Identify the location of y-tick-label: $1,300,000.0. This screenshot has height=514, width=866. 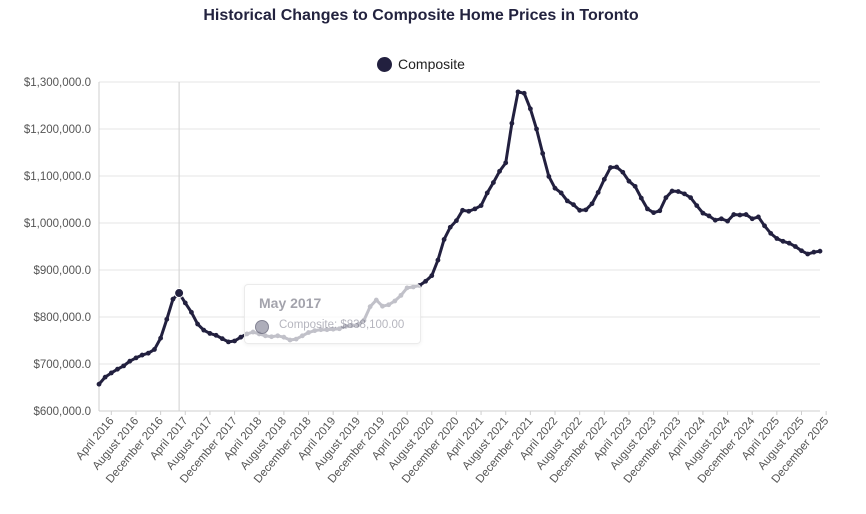
(57, 83).